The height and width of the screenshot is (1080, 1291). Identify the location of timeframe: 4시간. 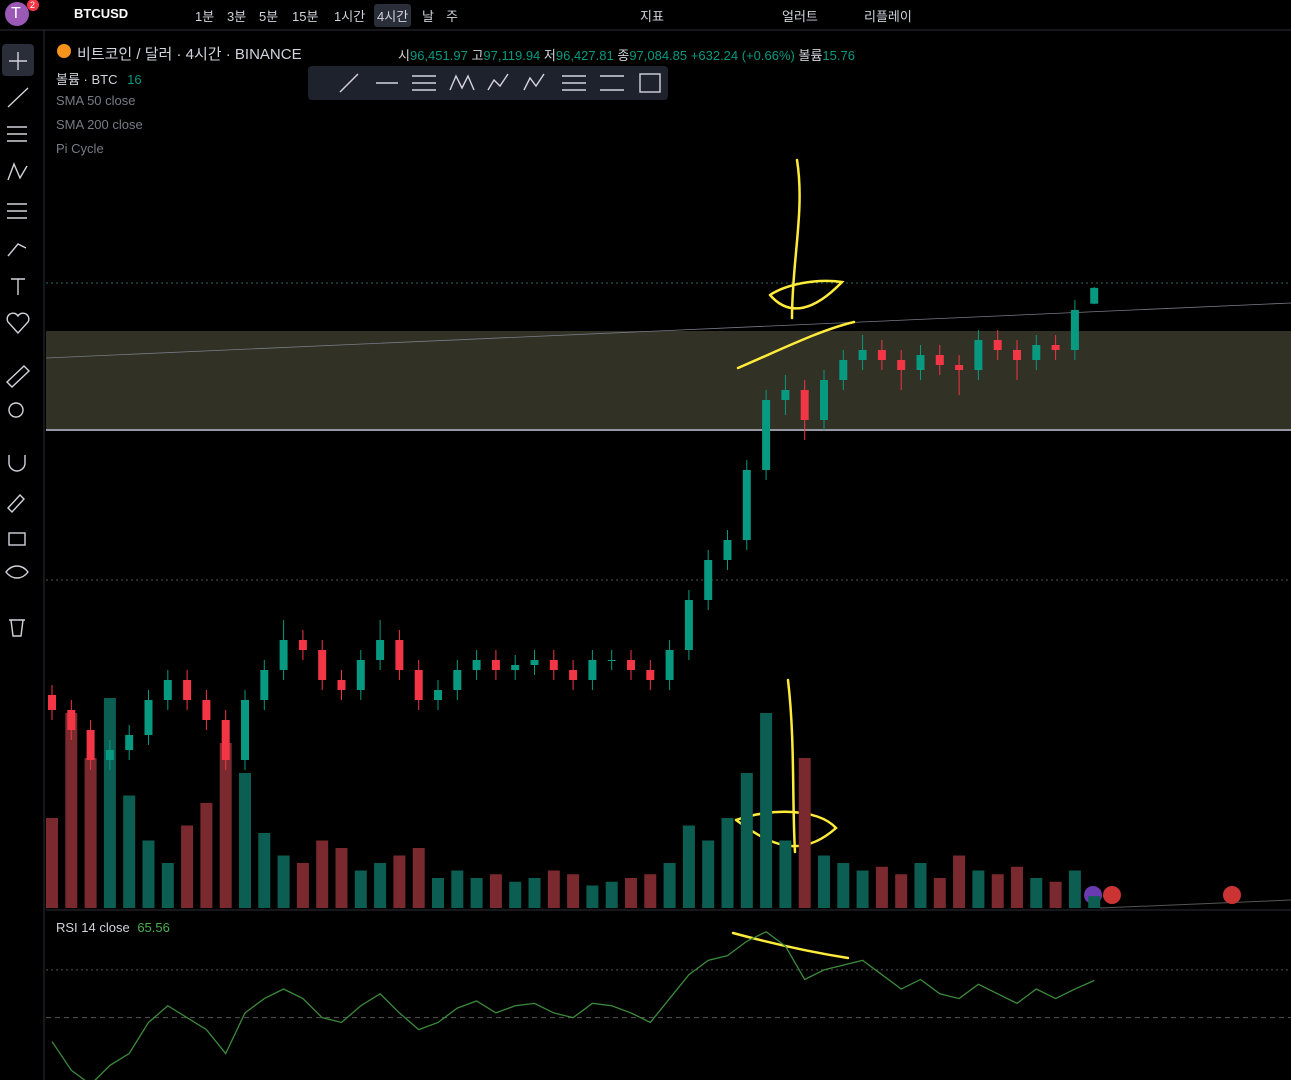
(393, 15).